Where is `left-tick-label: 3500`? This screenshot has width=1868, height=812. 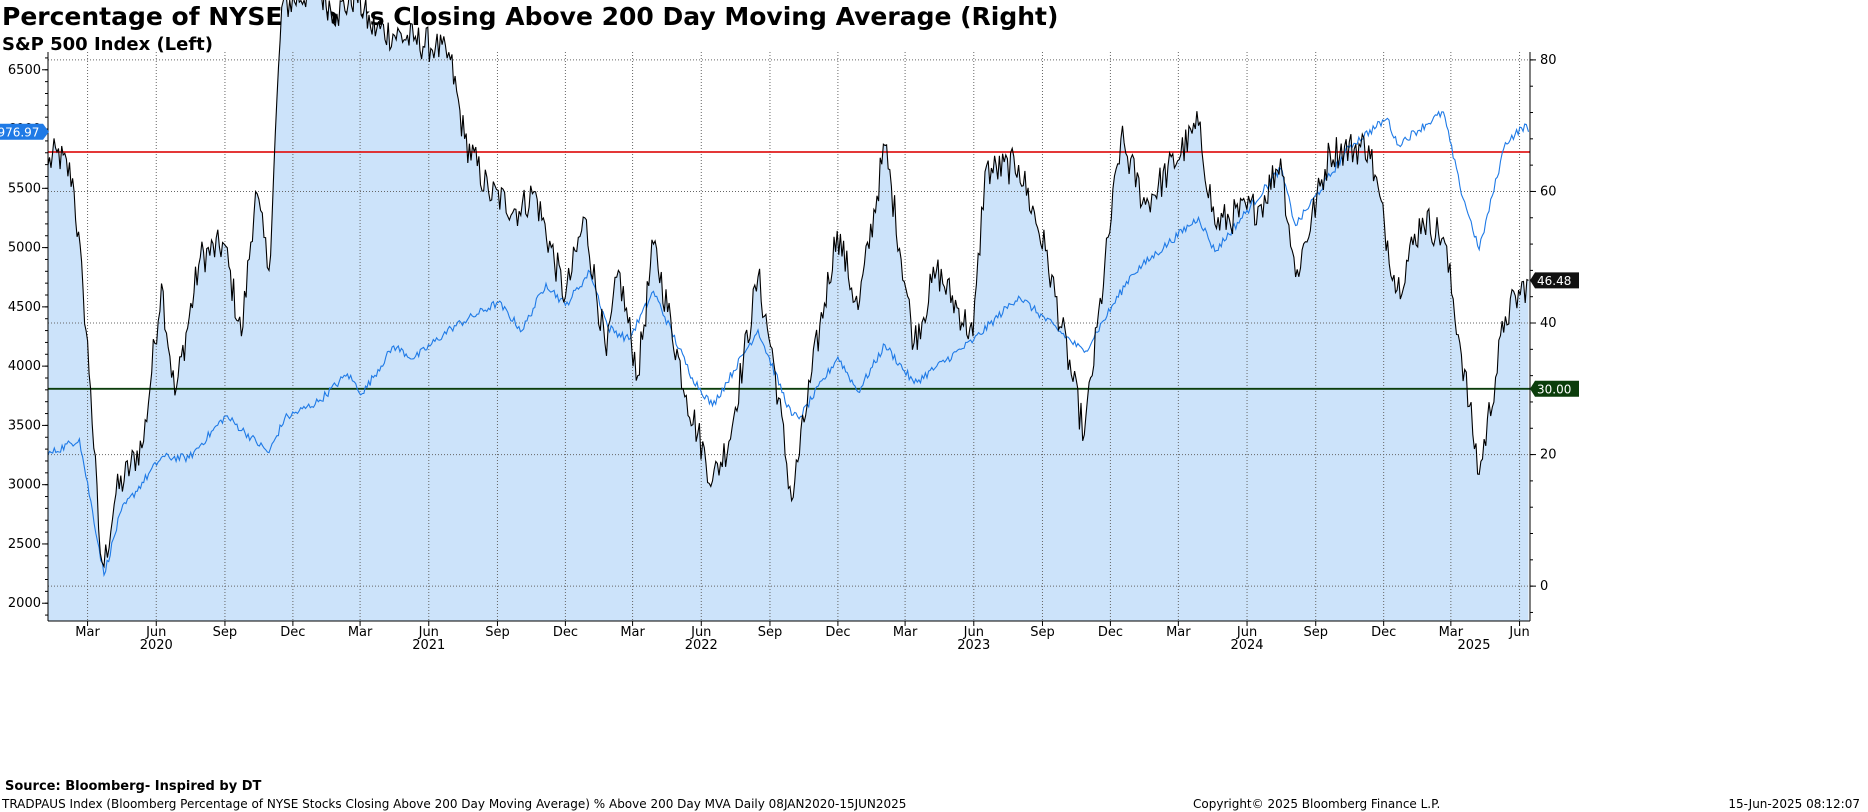 left-tick-label: 3500 is located at coordinates (24, 425).